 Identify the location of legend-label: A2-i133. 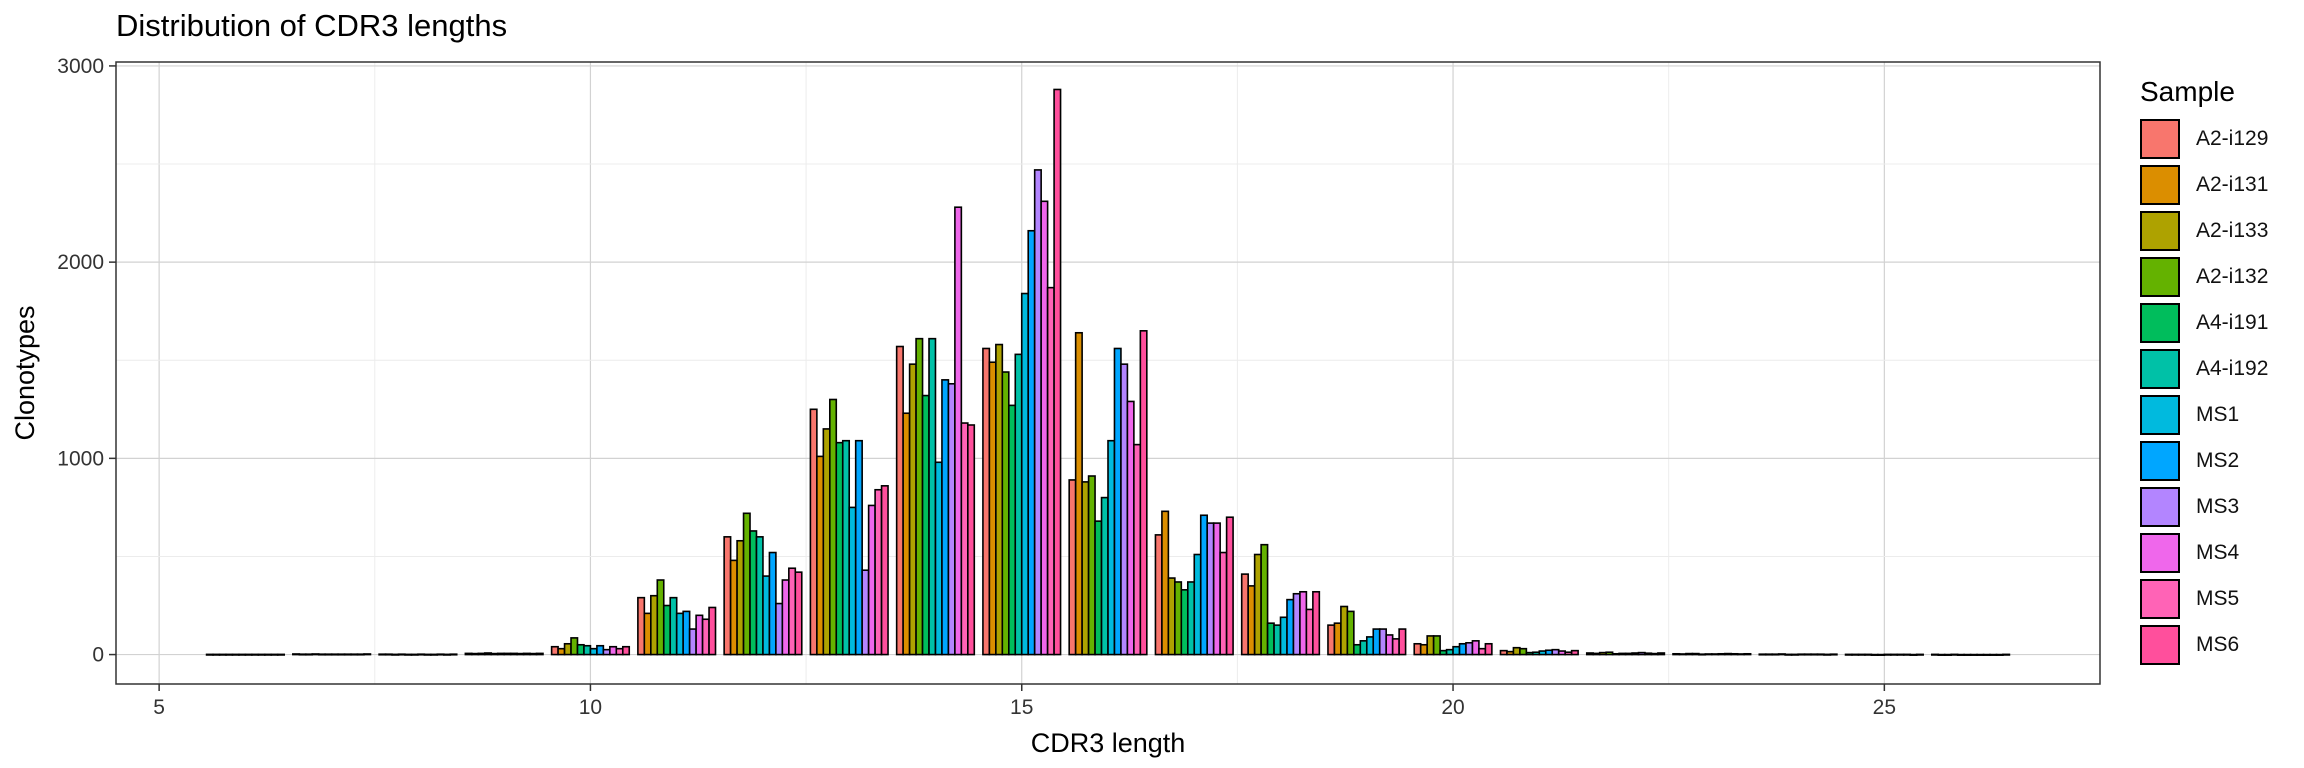
(2232, 230).